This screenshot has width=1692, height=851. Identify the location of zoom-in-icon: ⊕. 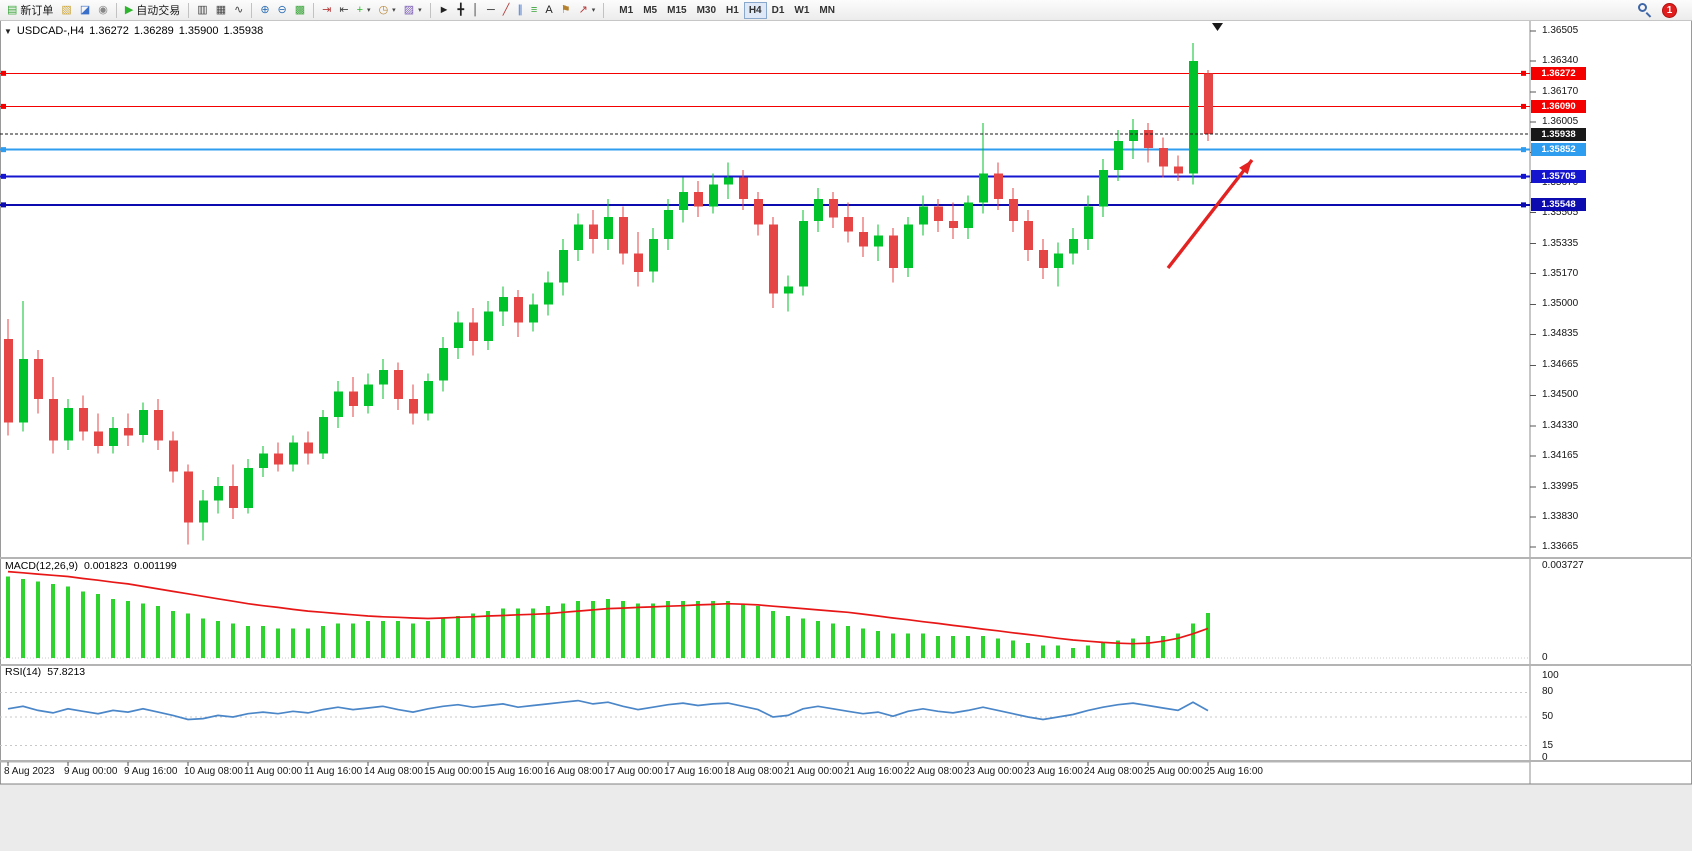
(265, 10).